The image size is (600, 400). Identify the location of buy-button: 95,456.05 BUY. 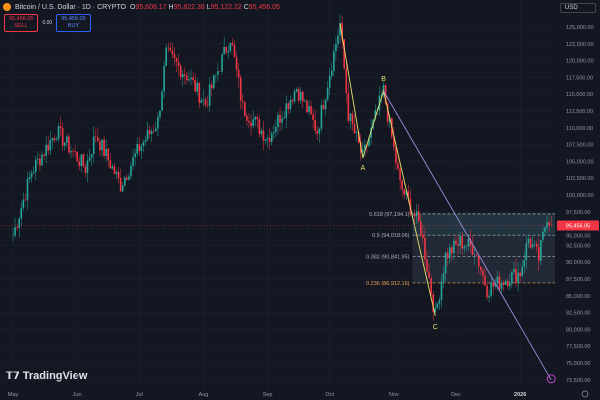
(73, 23).